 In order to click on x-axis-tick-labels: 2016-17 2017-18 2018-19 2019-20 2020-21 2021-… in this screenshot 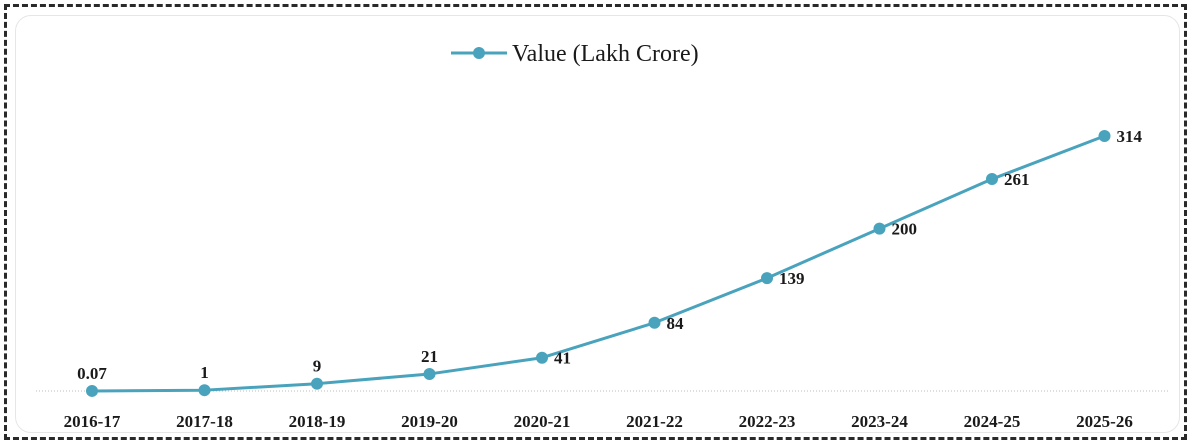, I will do `click(598, 421)`.